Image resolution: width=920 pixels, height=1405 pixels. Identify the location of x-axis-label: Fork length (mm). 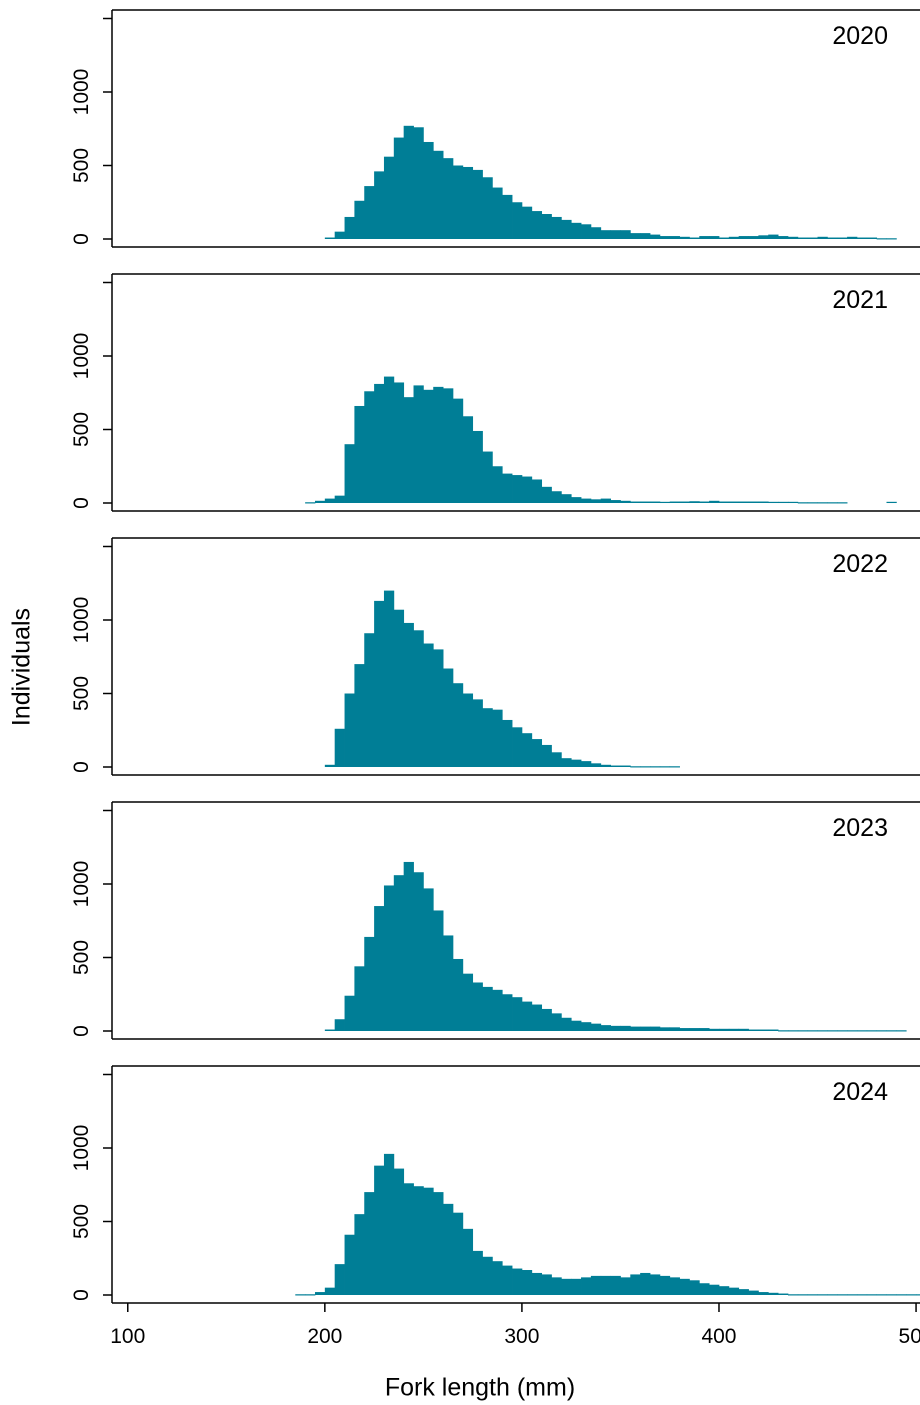
(480, 1387).